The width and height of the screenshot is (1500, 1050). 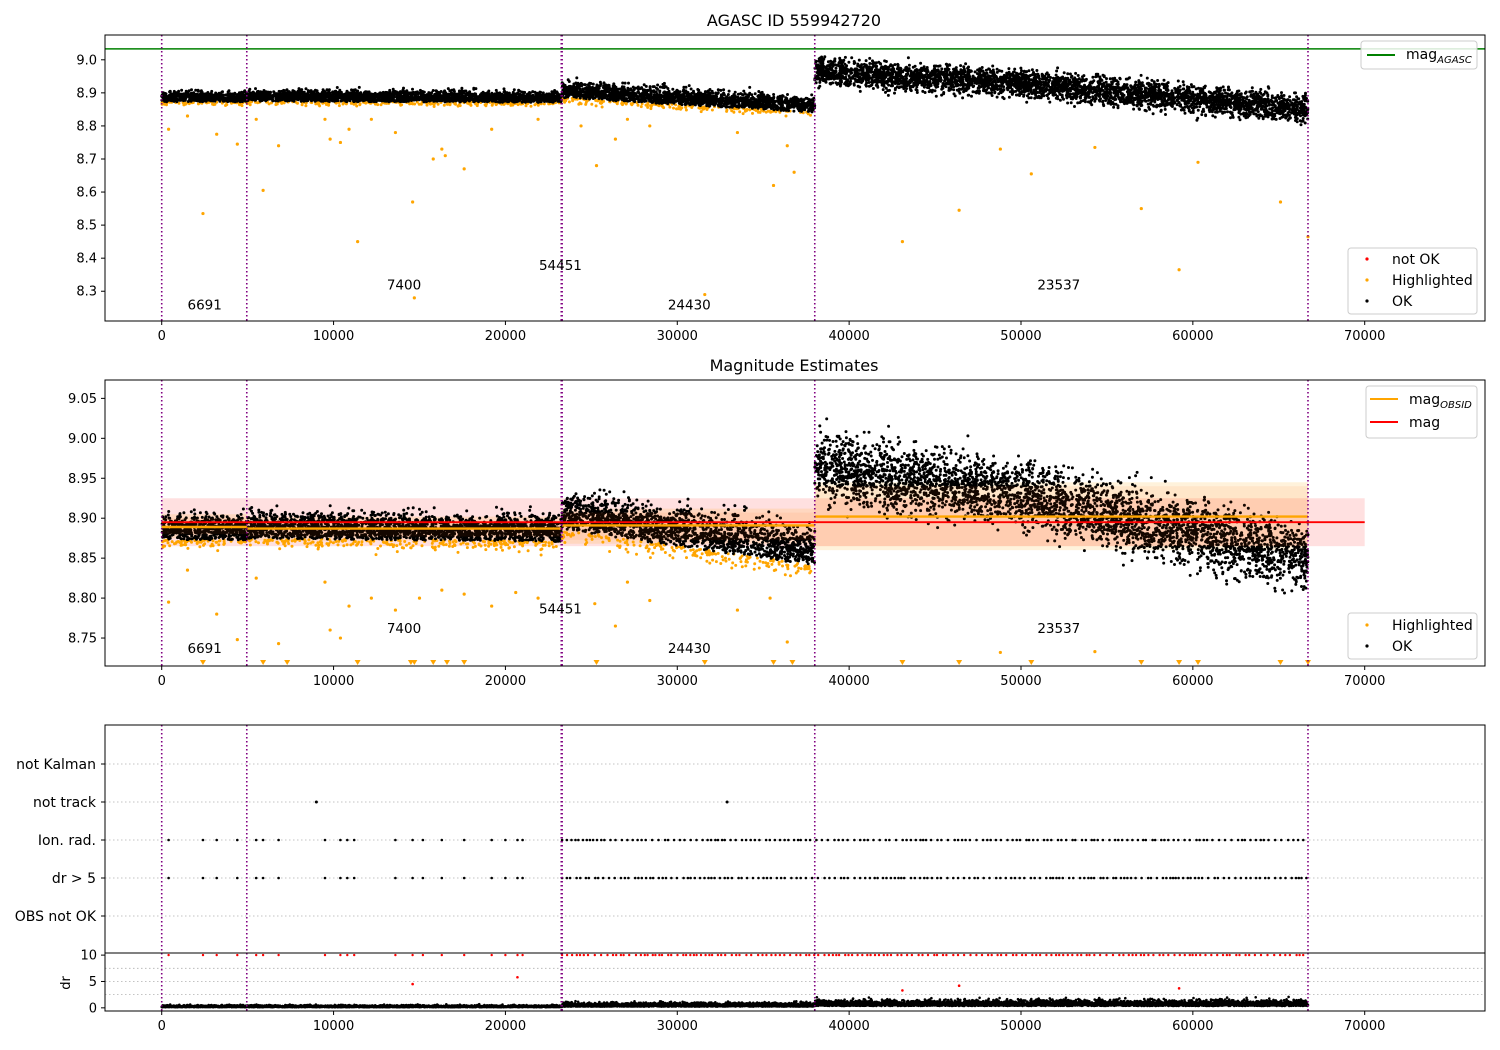 I want to click on x-tick-label: 50000, so click(x=1020, y=1026).